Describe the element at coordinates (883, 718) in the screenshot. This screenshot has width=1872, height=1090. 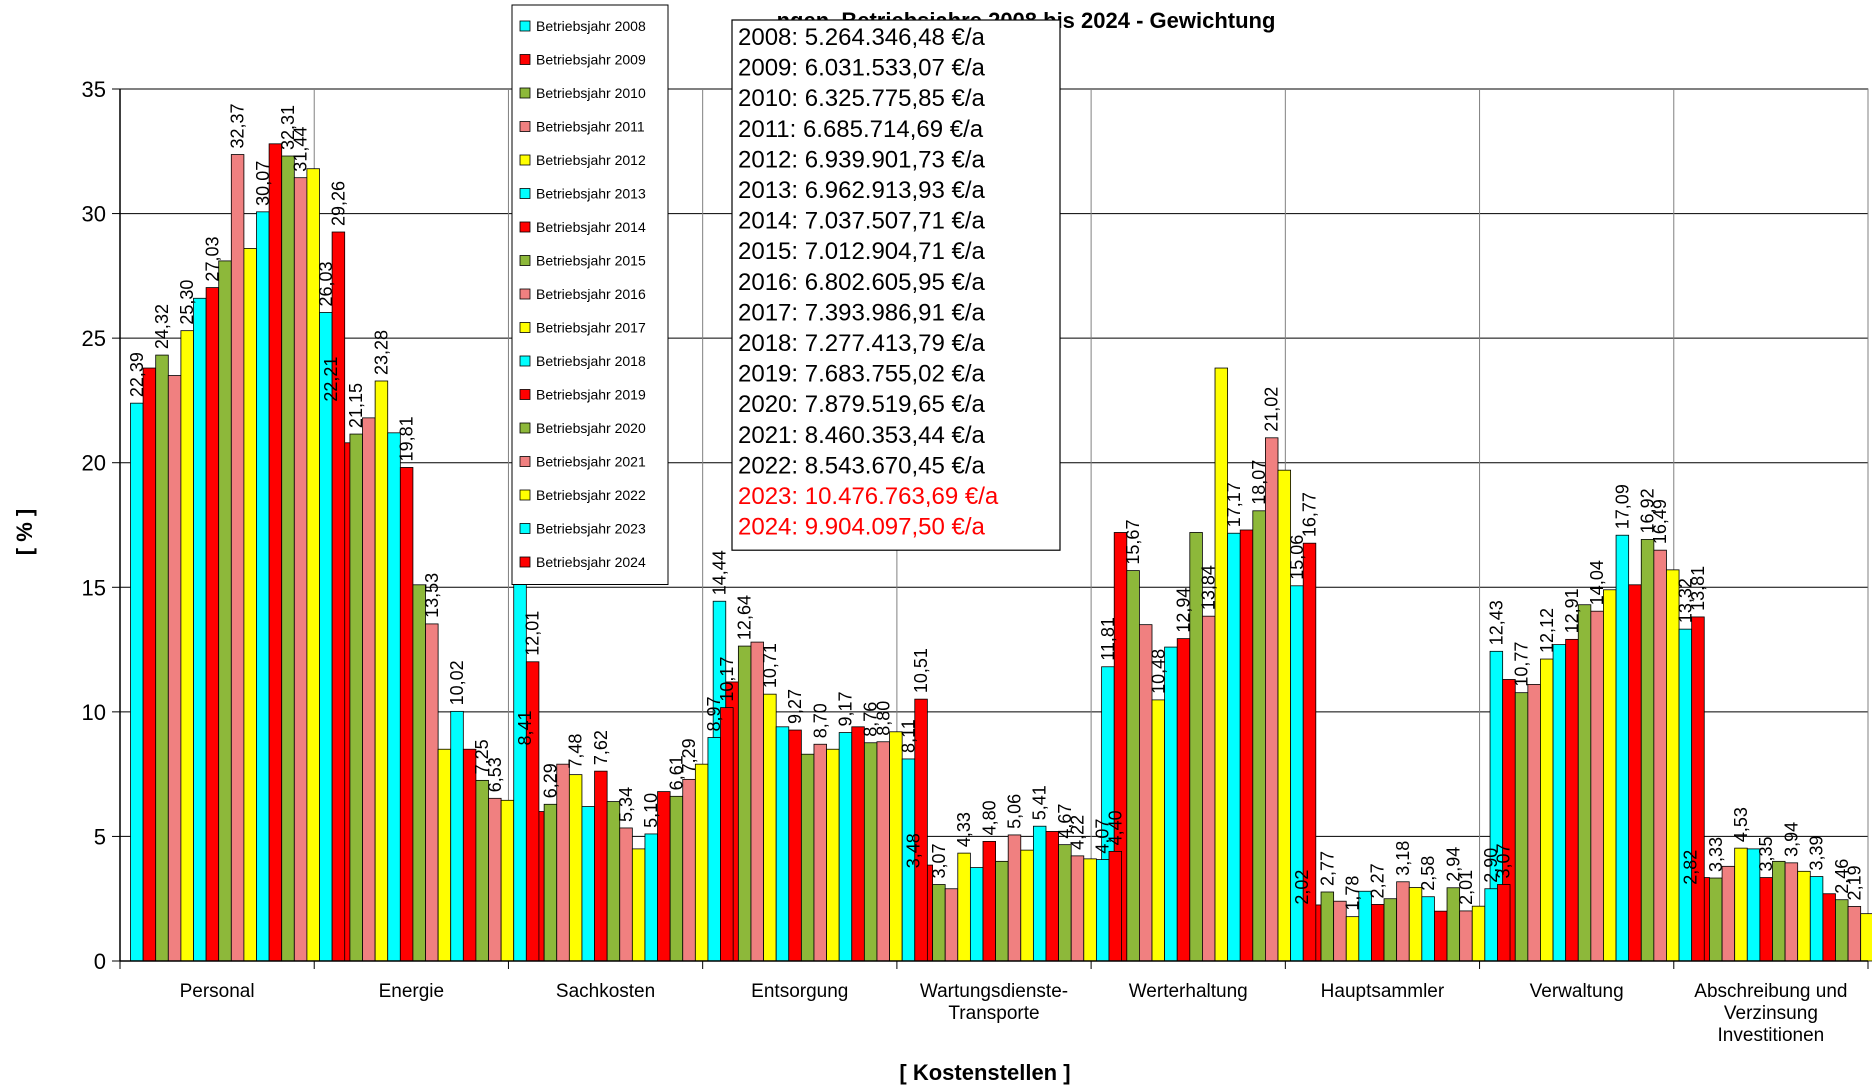
I see `data-label: 8,80` at that location.